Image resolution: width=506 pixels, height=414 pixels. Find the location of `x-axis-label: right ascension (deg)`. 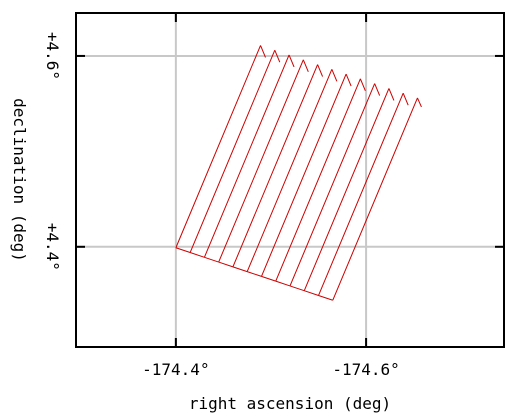

x-axis-label: right ascension (deg) is located at coordinates (290, 403).